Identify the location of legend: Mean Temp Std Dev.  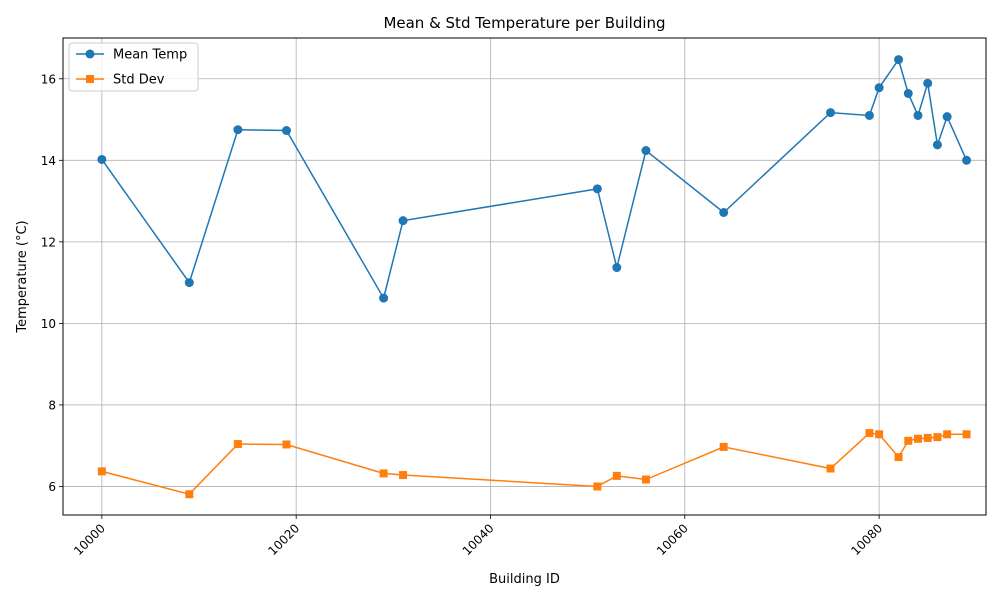
(133, 67).